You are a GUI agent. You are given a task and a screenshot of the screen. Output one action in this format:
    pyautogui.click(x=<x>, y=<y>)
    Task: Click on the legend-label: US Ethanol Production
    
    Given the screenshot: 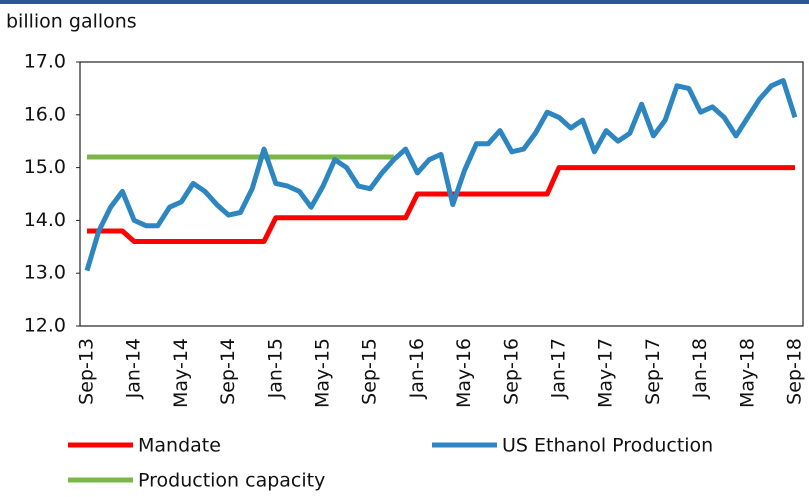 What is the action you would take?
    pyautogui.click(x=607, y=446)
    